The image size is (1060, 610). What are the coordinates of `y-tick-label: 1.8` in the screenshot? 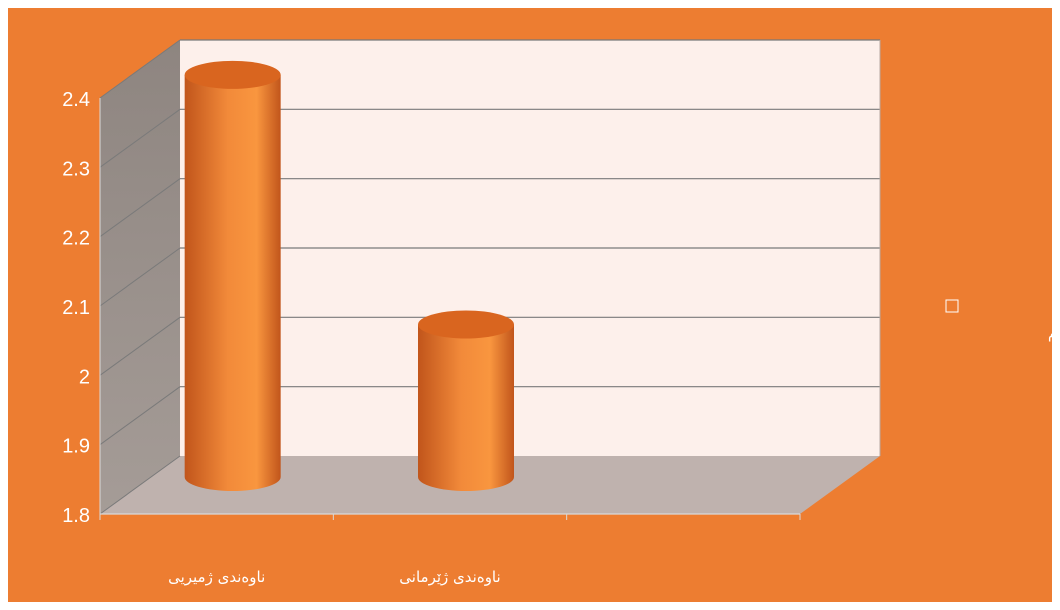 It's located at (76, 516).